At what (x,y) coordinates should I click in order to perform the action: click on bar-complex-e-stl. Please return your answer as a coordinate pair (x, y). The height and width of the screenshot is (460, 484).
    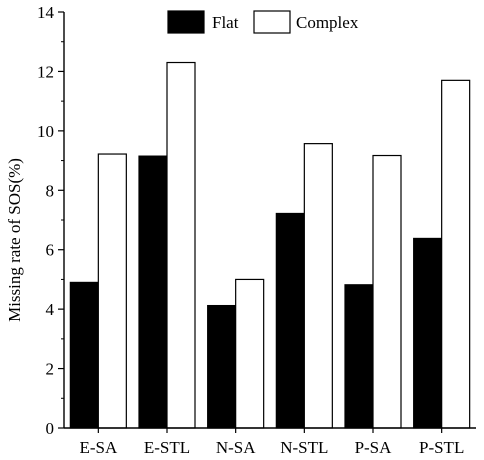
    Looking at the image, I should click on (181, 245).